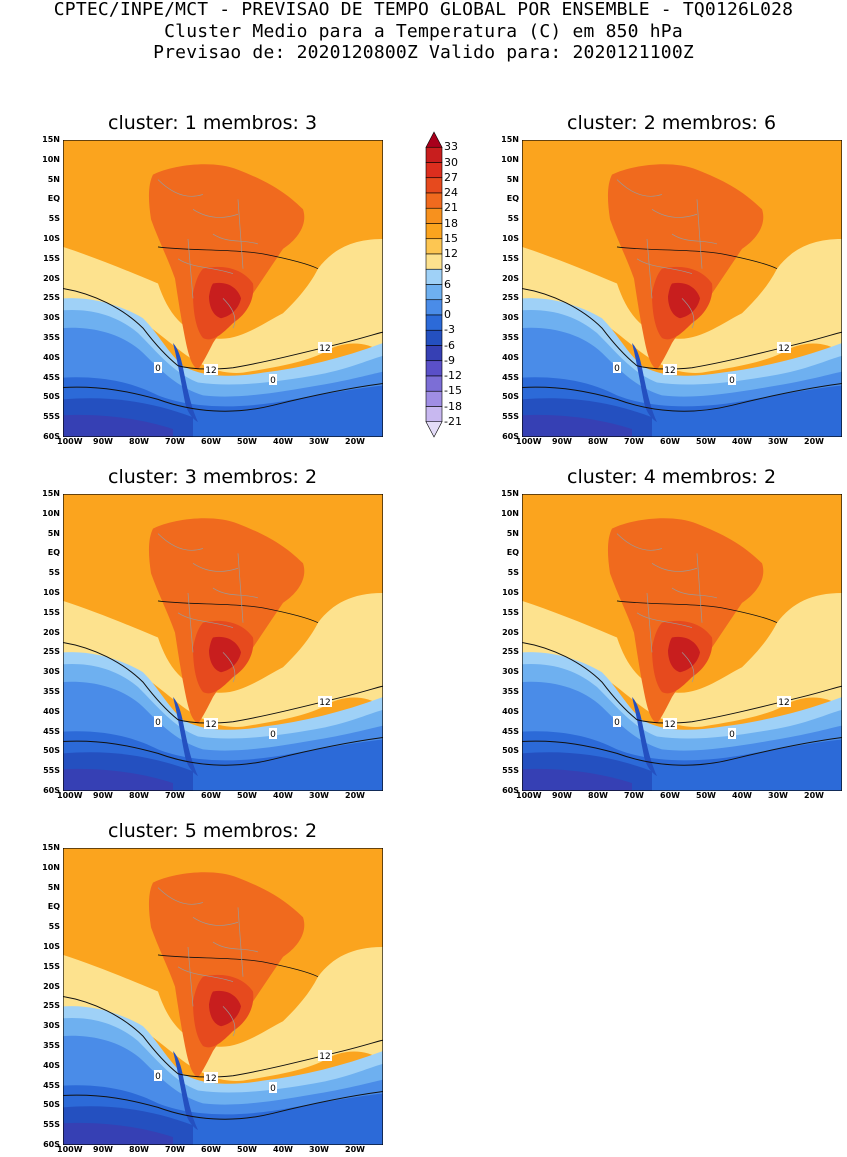 This screenshot has height=1157, width=847. What do you see at coordinates (451, 208) in the screenshot?
I see `colorbar-label: 21` at bounding box center [451, 208].